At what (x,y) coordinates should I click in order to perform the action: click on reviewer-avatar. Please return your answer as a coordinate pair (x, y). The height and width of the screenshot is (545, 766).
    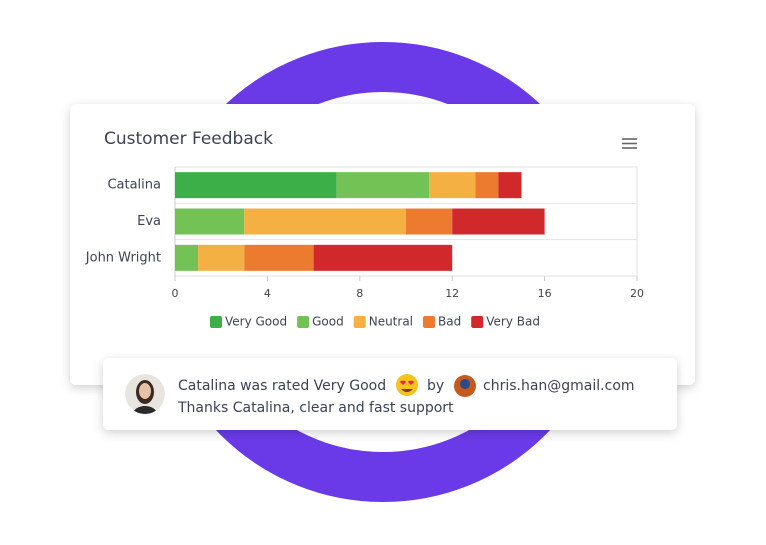
    Looking at the image, I should click on (465, 386).